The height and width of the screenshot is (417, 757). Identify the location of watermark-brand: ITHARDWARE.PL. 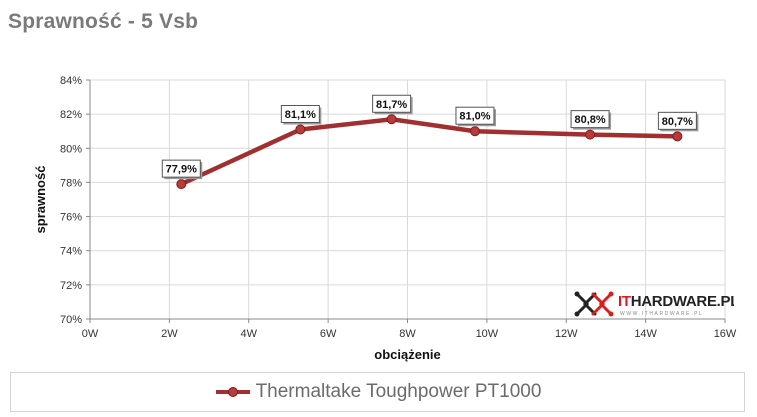
(676, 301).